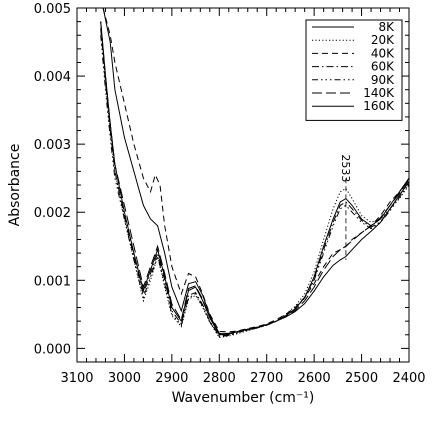 The height and width of the screenshot is (421, 436). Describe the element at coordinates (171, 378) in the screenshot. I see `x-tick-label: 2900` at that location.